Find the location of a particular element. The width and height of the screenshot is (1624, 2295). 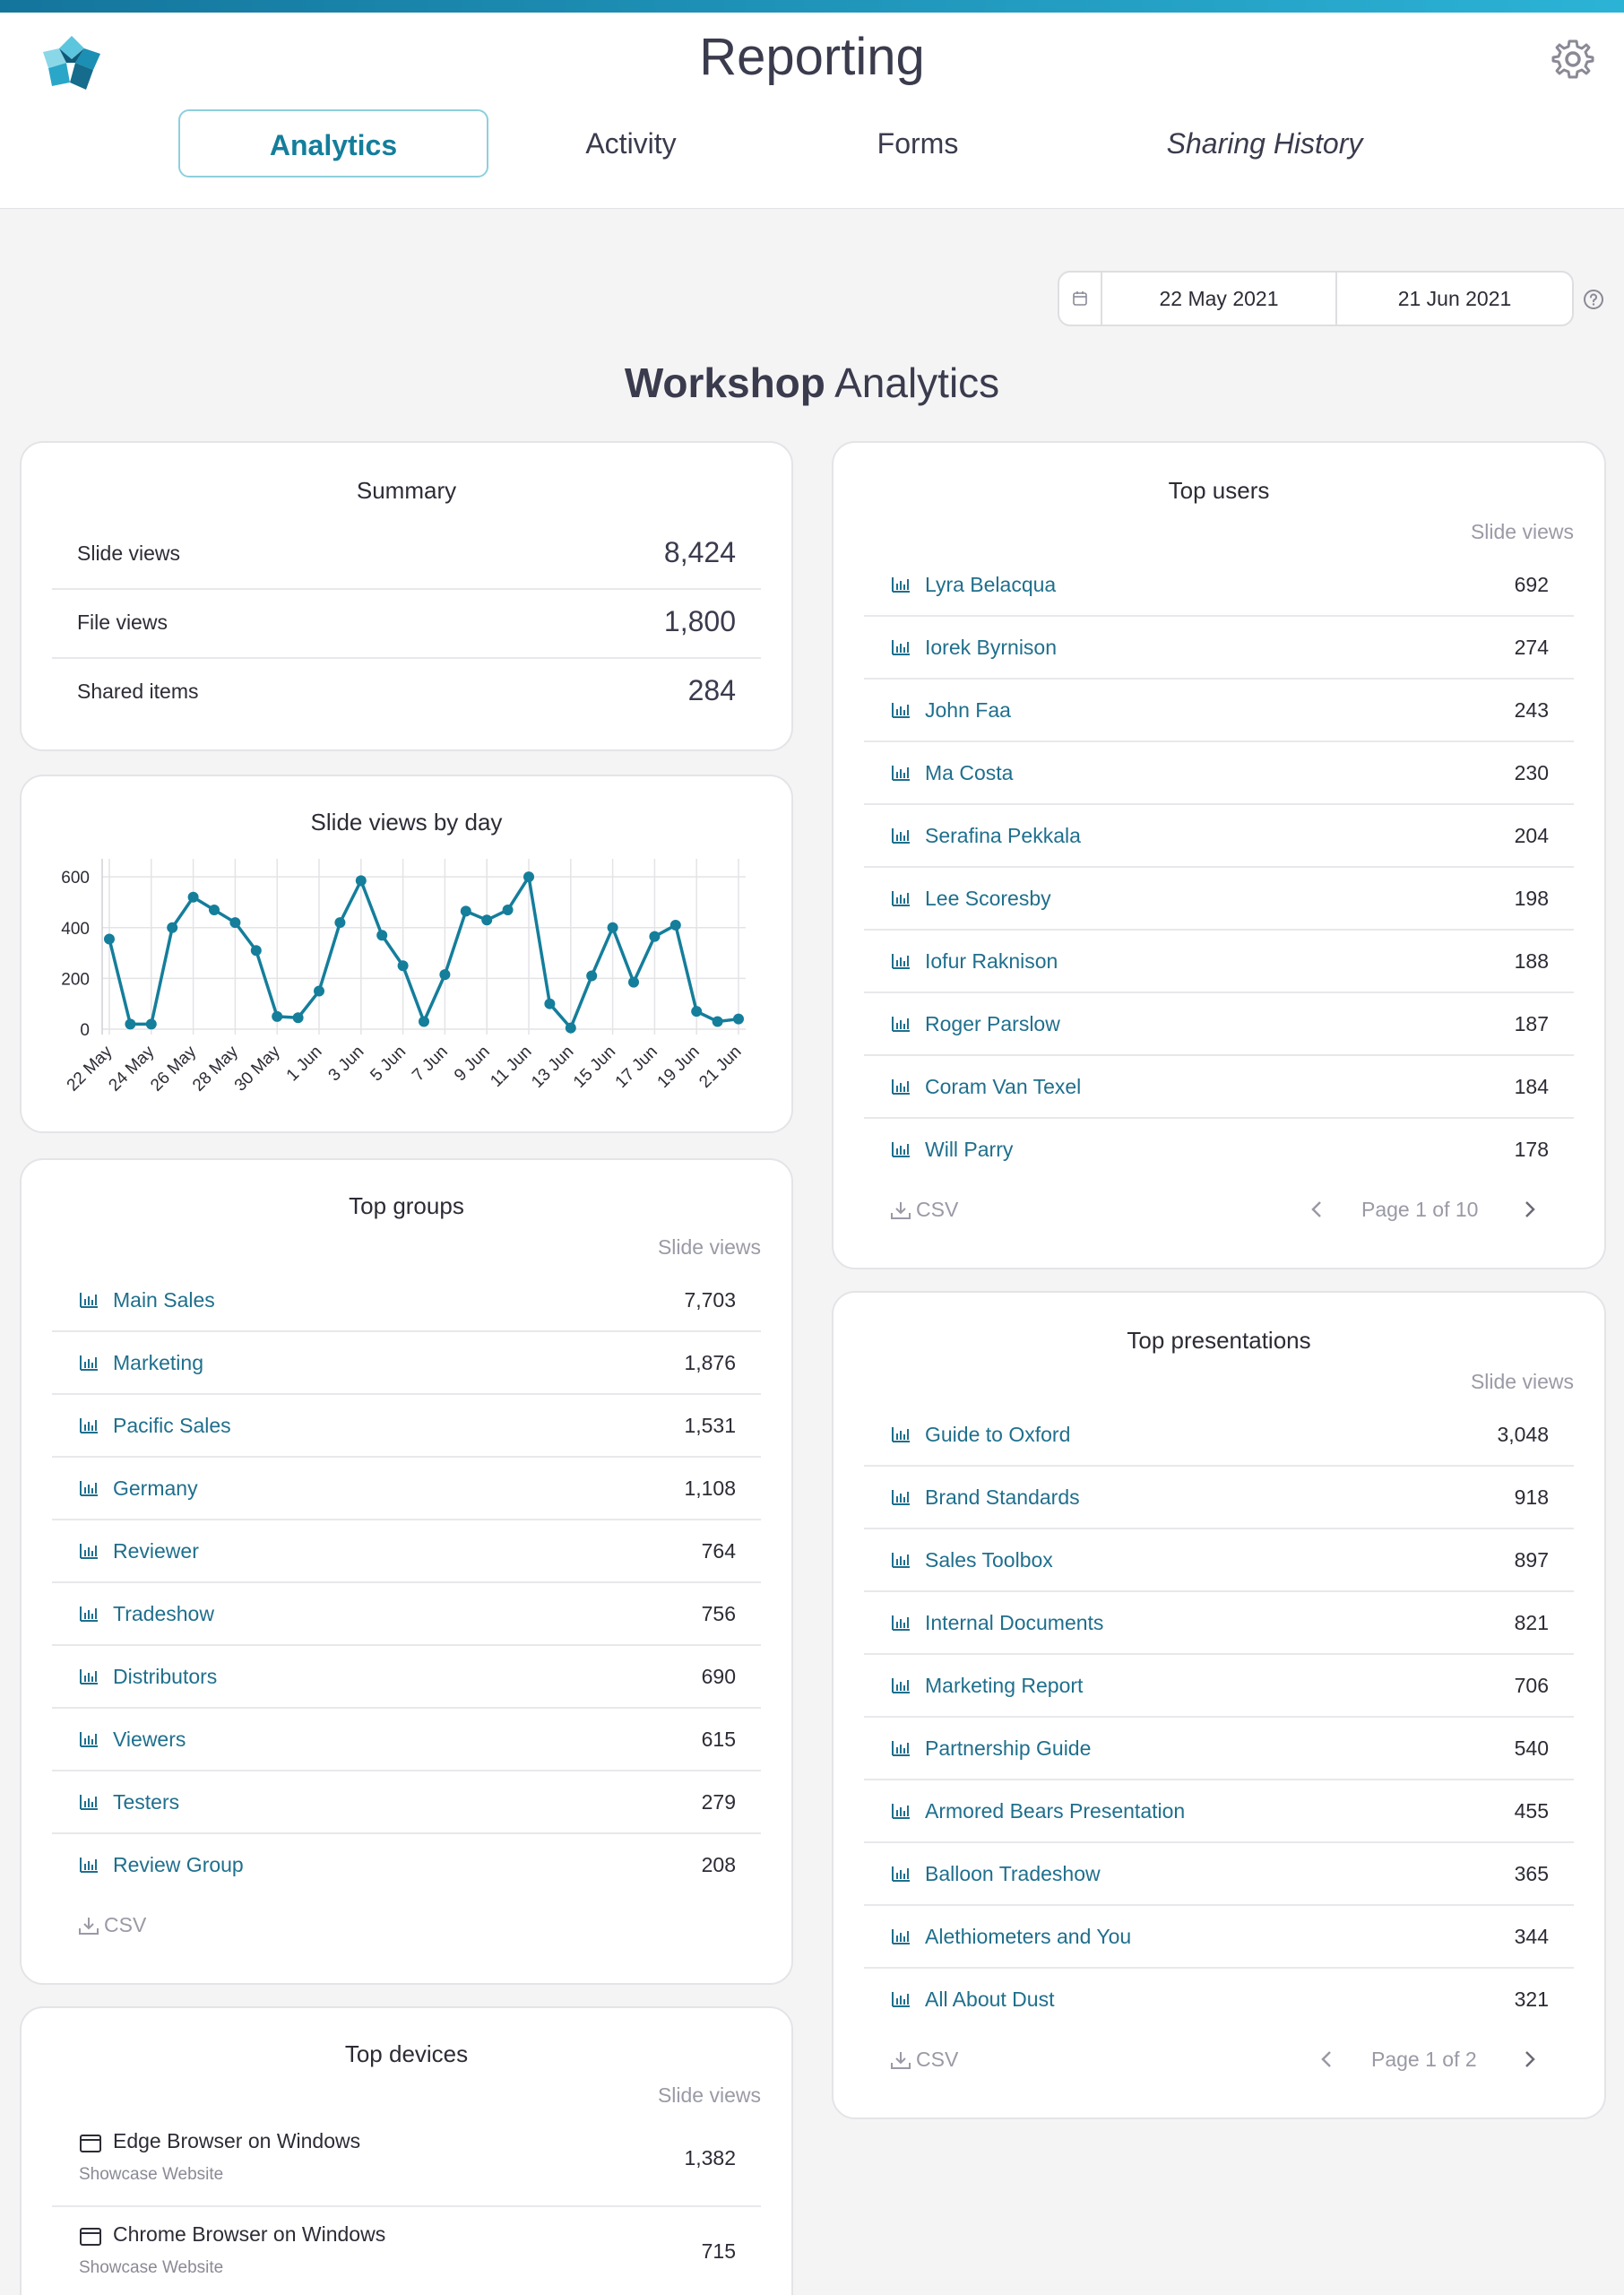

list-item-label: Alethiometers and You is located at coordinates (1028, 1936).